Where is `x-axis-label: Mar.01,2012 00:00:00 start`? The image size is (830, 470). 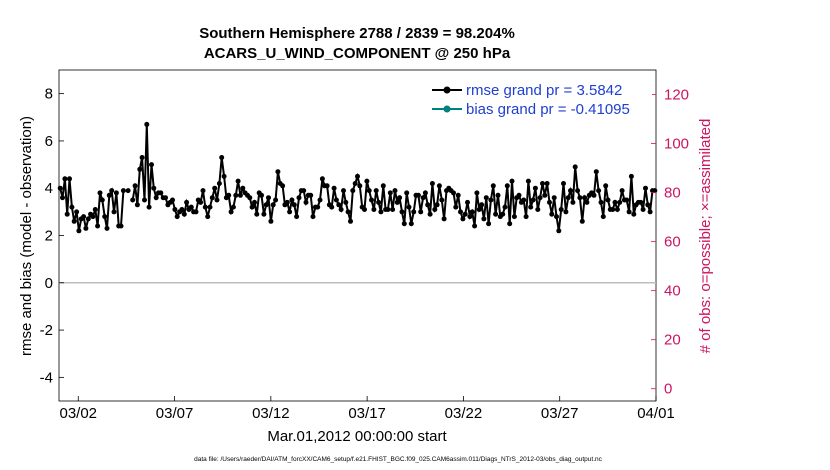
x-axis-label: Mar.01,2012 00:00:00 start is located at coordinates (357, 436).